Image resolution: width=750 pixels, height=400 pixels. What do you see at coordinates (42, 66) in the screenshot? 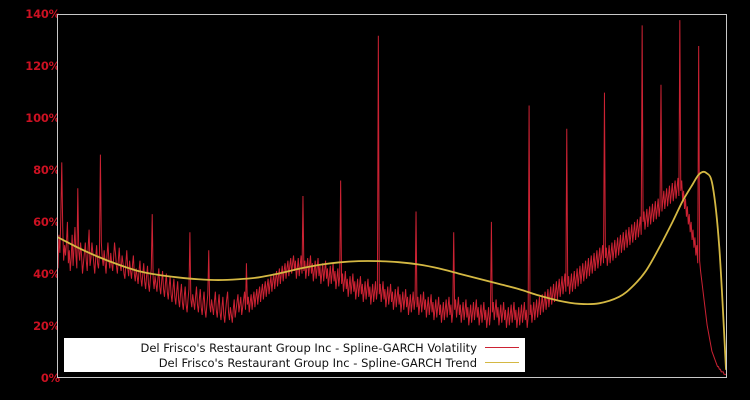
I see `y-tick-label: 120%` at bounding box center [42, 66].